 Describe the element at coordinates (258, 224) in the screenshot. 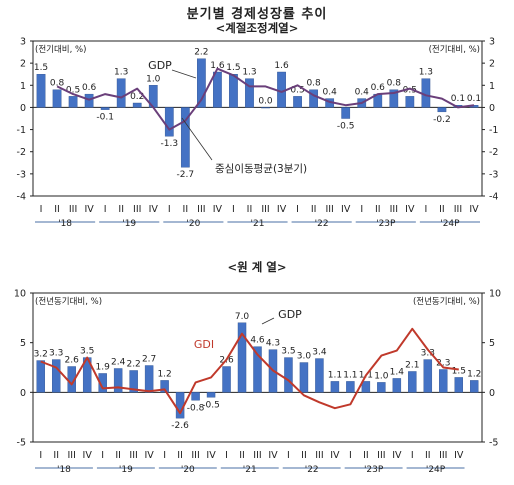

I see `x-year-label: '21` at that location.